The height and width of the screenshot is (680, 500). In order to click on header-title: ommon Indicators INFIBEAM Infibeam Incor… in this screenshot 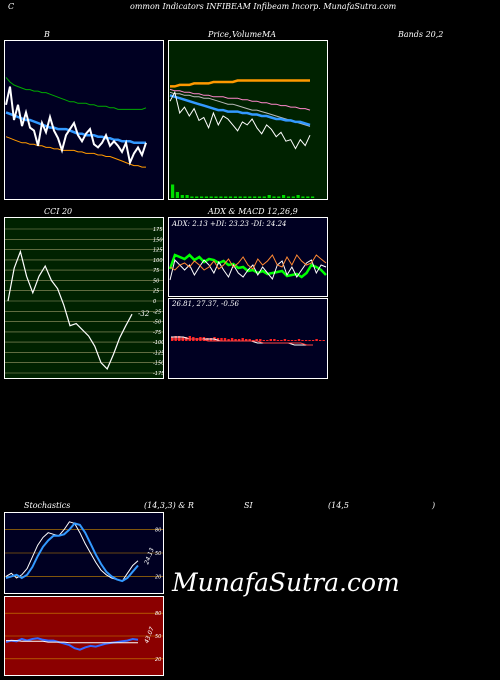, I will do `click(263, 6)`.